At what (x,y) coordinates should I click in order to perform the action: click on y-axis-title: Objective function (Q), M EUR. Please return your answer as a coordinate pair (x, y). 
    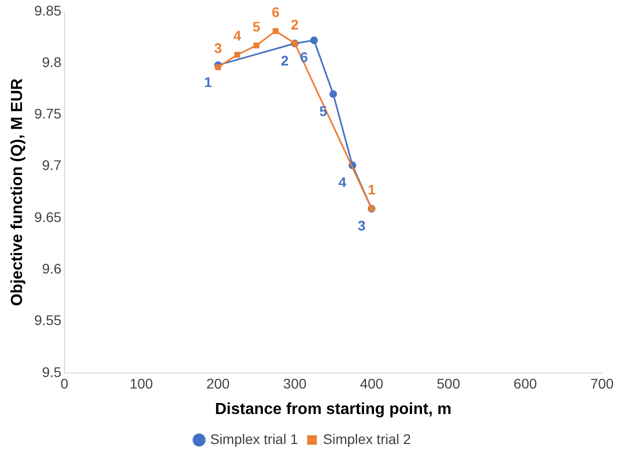
    Looking at the image, I should click on (17, 192).